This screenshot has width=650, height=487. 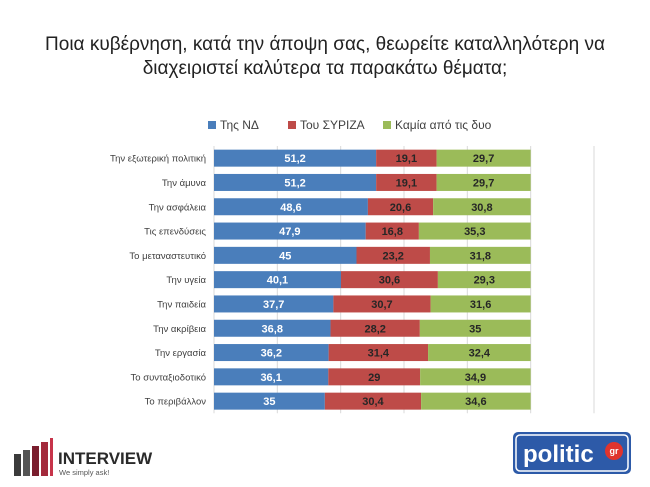 I want to click on data-label: 20,6, so click(x=400, y=208).